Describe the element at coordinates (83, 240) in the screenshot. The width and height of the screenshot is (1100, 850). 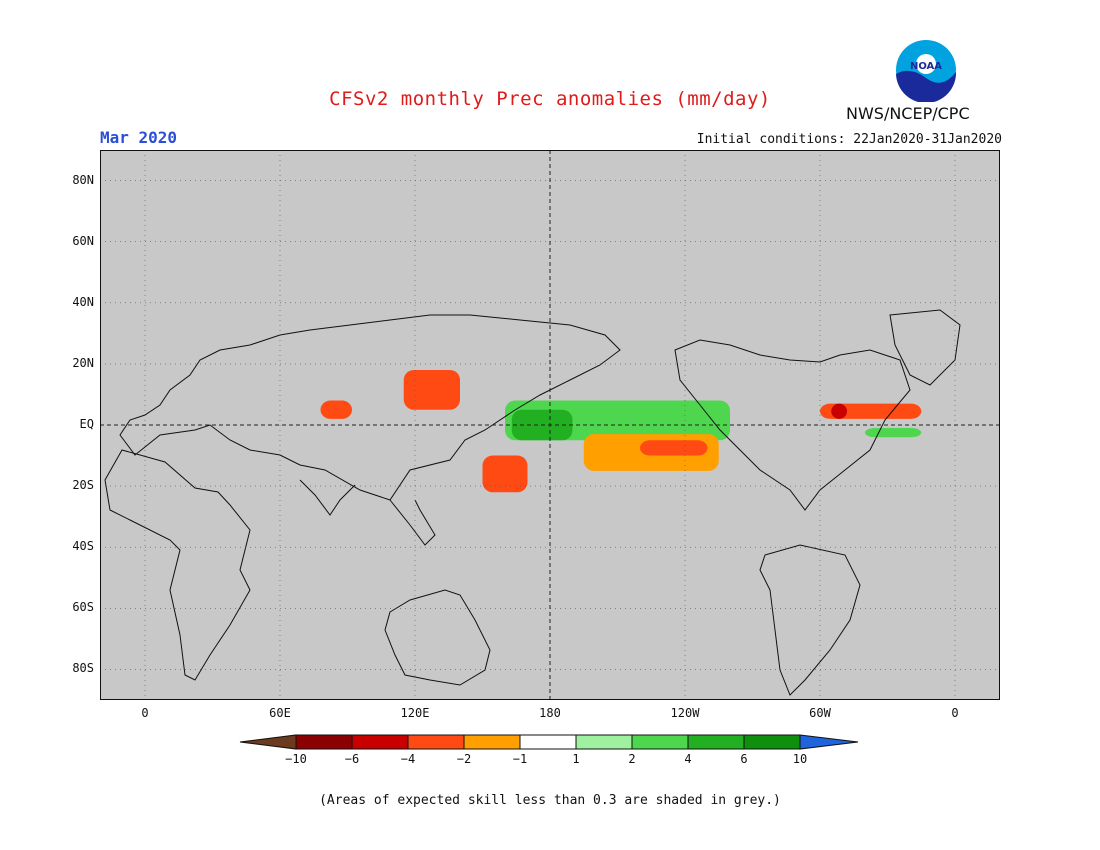
I see `lat-label: 60N` at that location.